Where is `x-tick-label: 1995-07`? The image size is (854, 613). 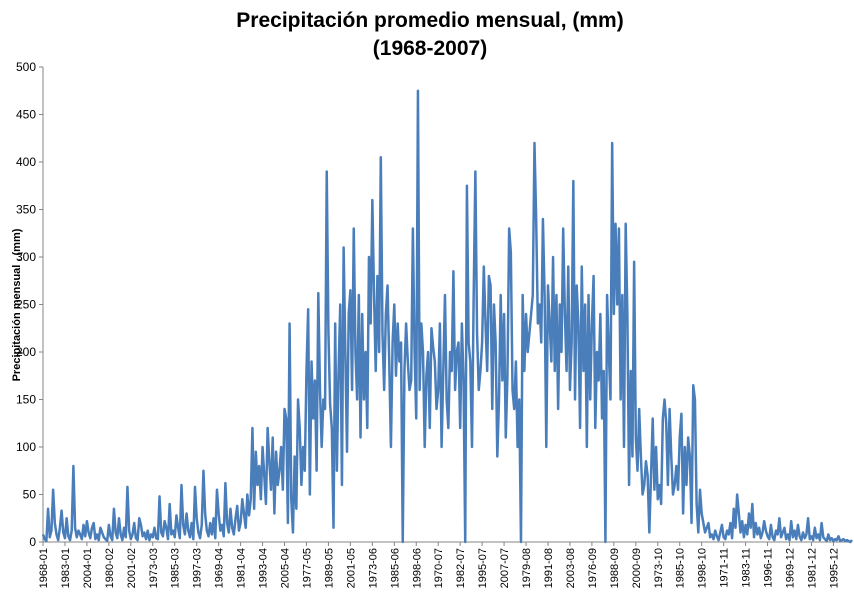
x-tick-label: 1995-07 is located at coordinates (483, 568).